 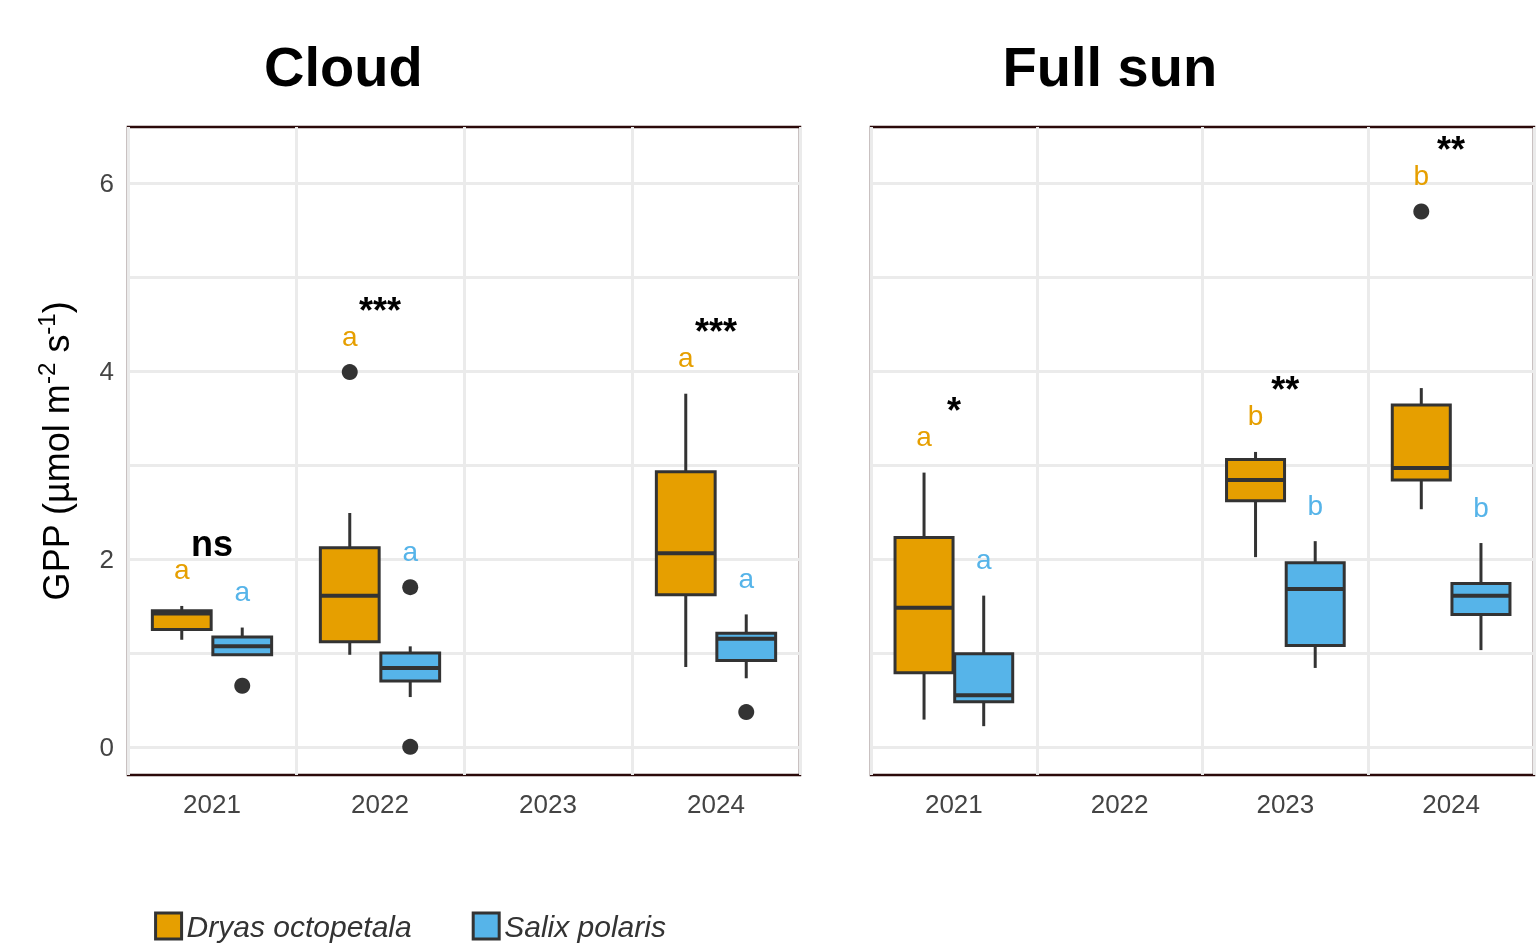 What do you see at coordinates (212, 544) in the screenshot?
I see `annotation: ns` at bounding box center [212, 544].